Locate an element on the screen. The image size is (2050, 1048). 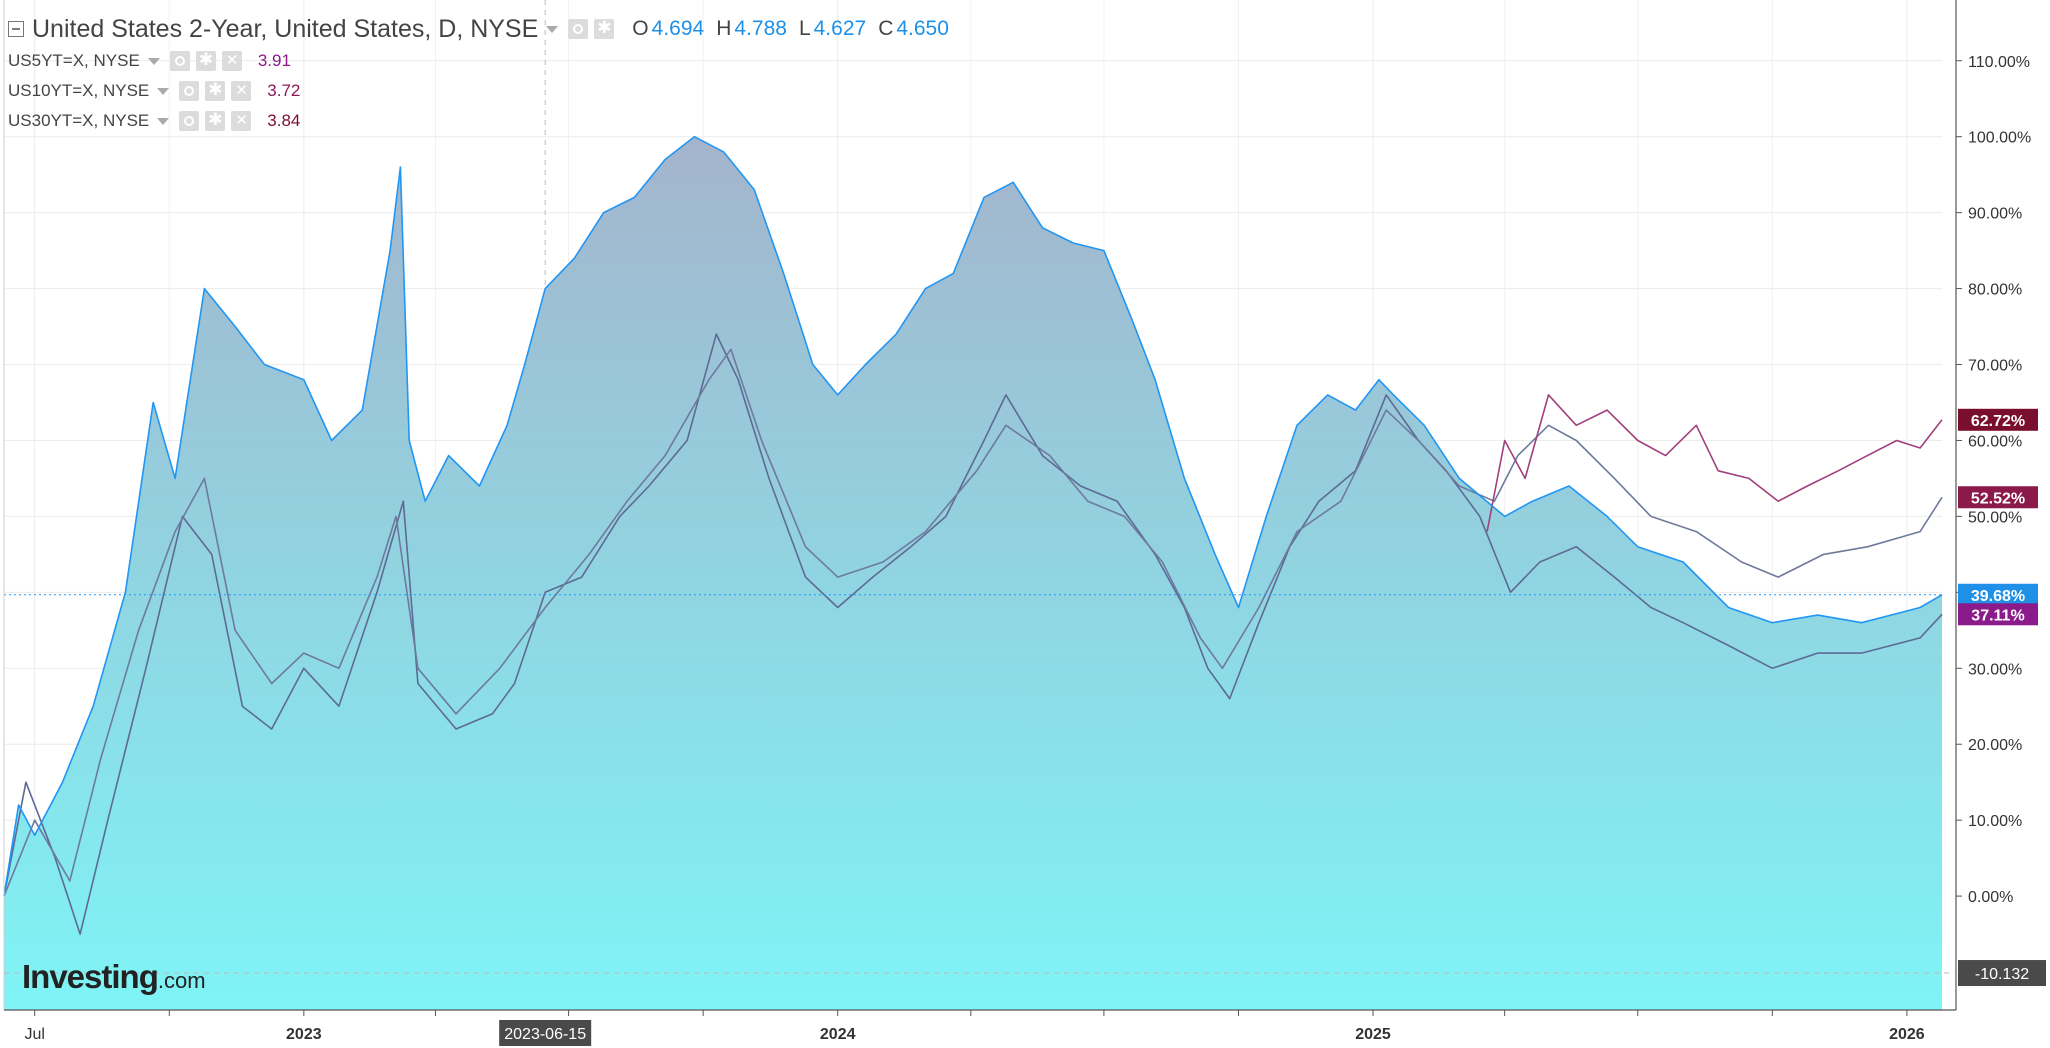
high-label: H is located at coordinates (724, 28).